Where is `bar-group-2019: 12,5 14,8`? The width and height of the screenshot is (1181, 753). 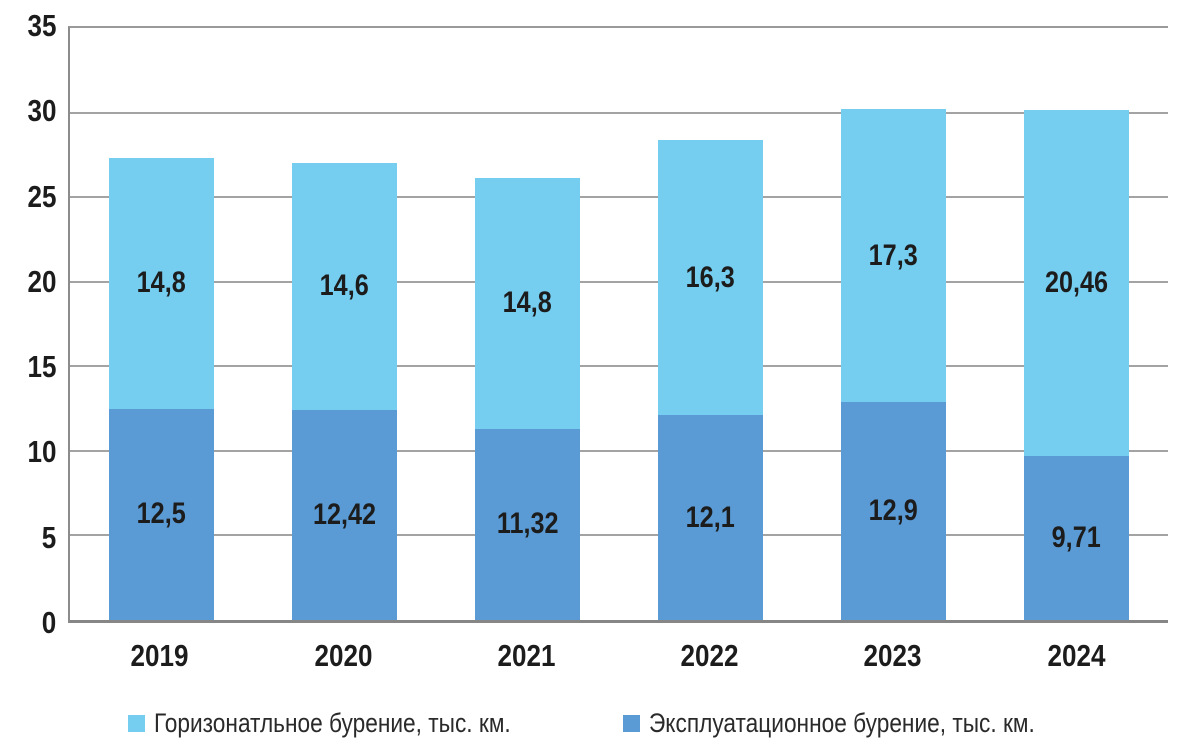
bar-group-2019: 12,5 14,8 is located at coordinates (161, 324).